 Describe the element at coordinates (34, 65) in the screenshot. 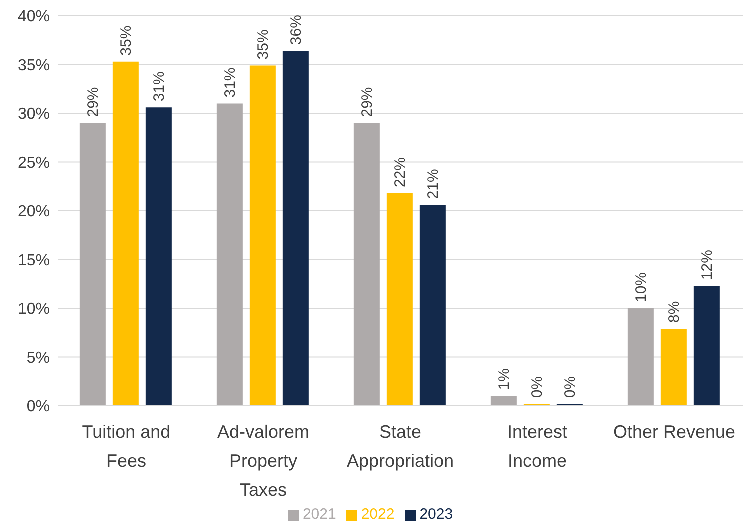

I see `y-tick-label: 35%` at that location.